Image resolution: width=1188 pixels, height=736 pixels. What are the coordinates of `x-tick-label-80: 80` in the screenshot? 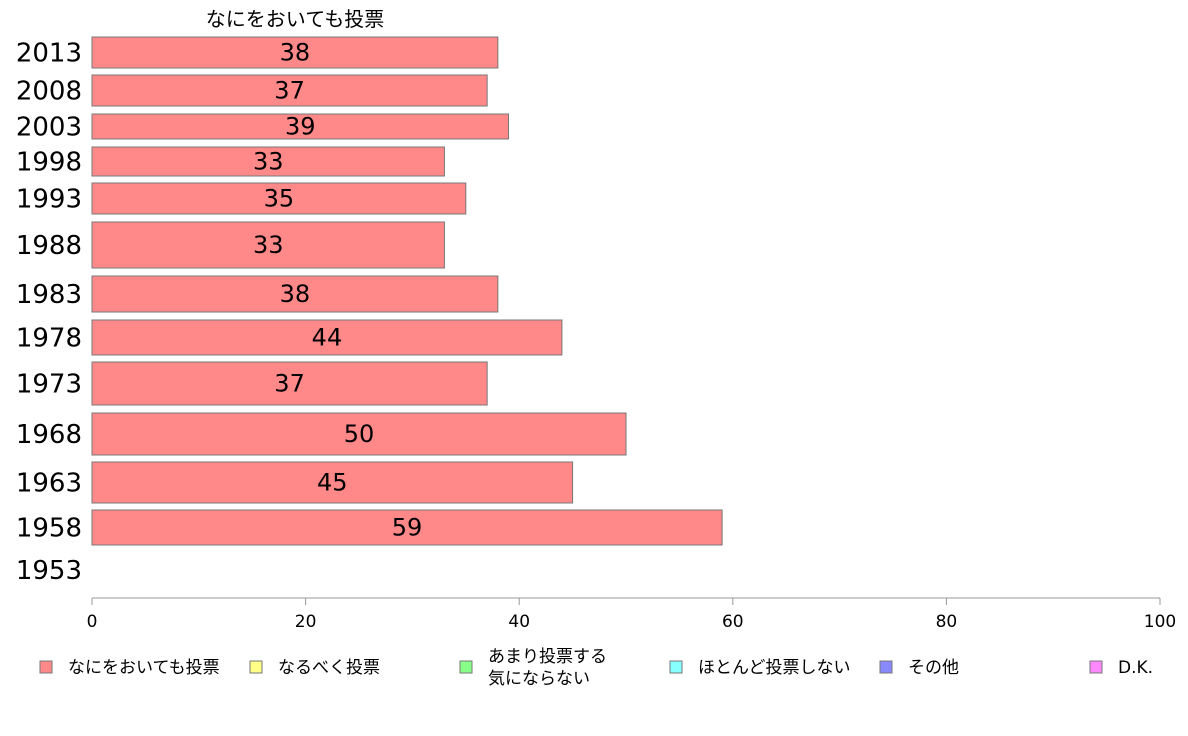 It's located at (947, 622).